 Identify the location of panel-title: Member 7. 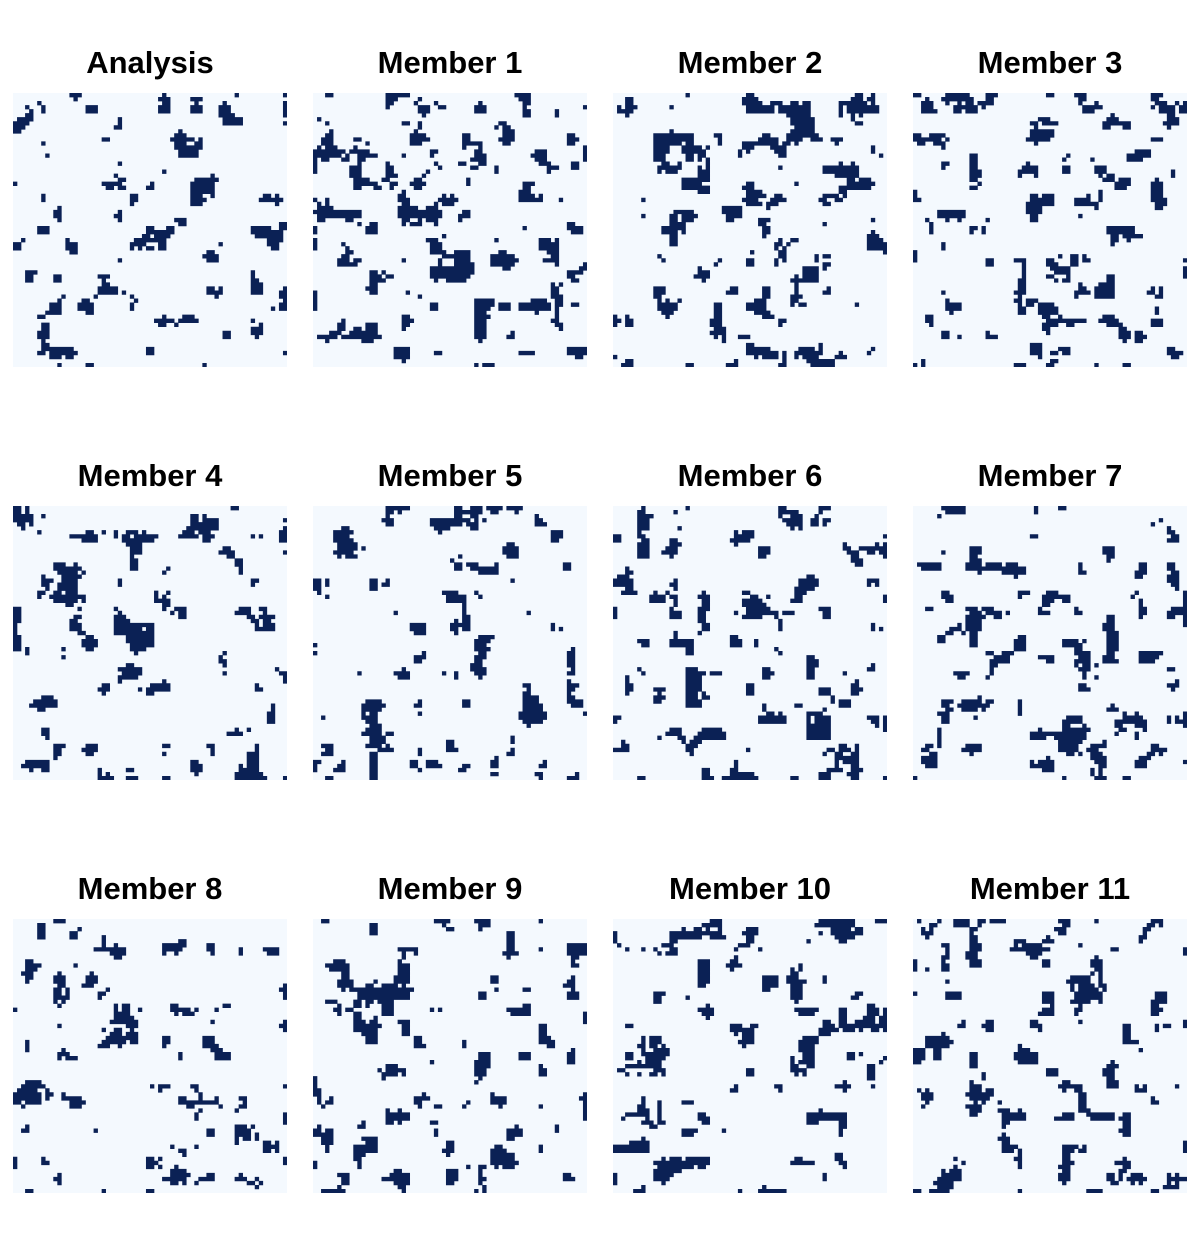
(1050, 475).